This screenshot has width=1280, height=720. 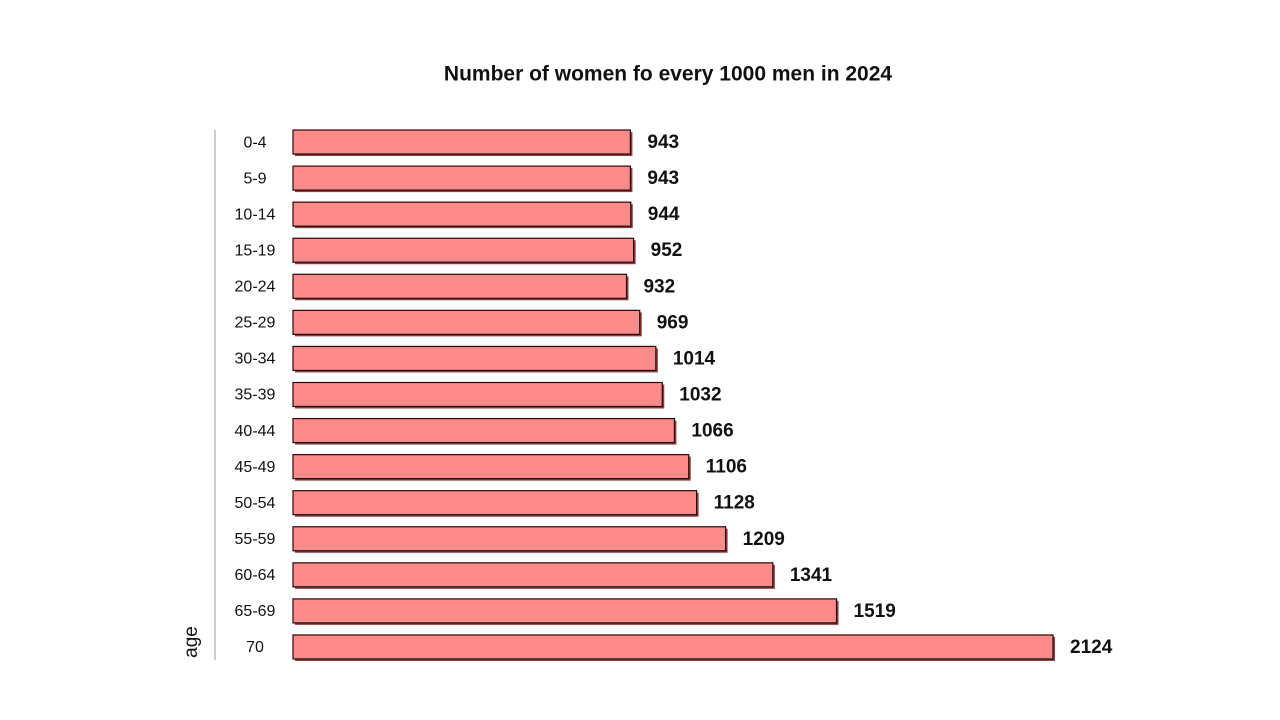 What do you see at coordinates (255, 647) in the screenshot?
I see `y-tick-label: 70` at bounding box center [255, 647].